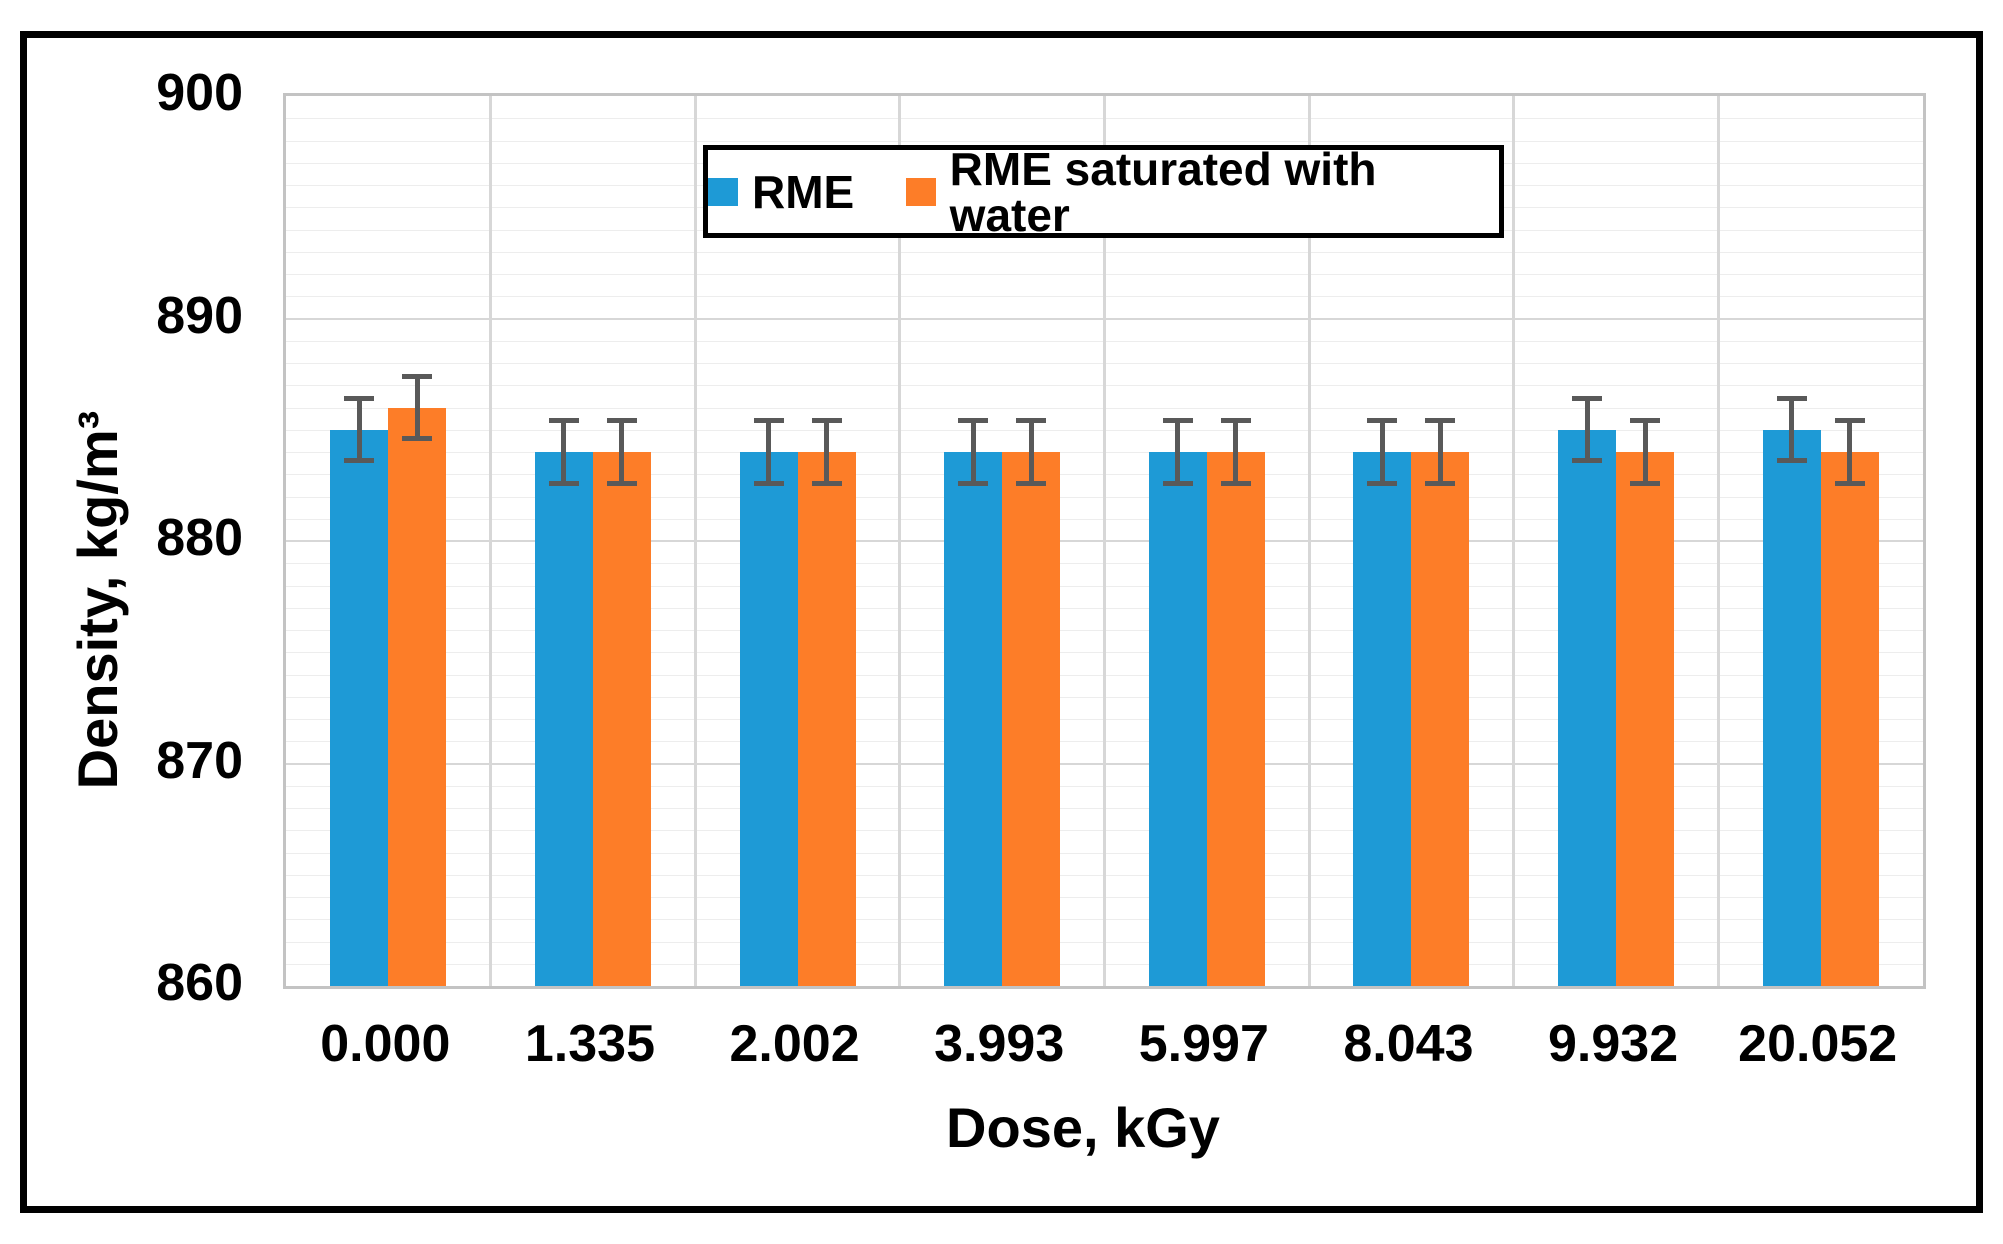  I want to click on x-tick-label: 8.043, so click(1408, 1044).